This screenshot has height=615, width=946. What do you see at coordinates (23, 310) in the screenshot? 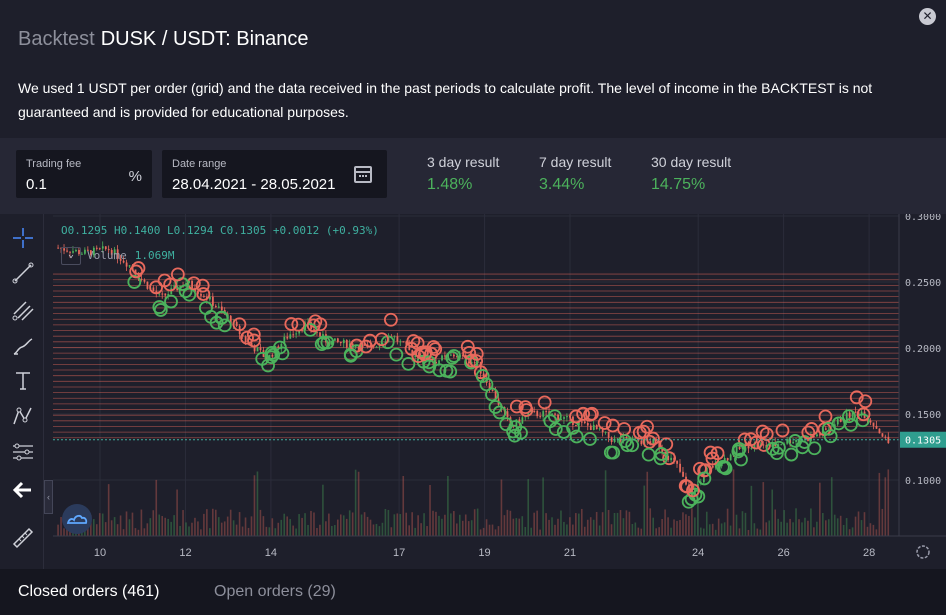
I see `fib-tool-icon` at bounding box center [23, 310].